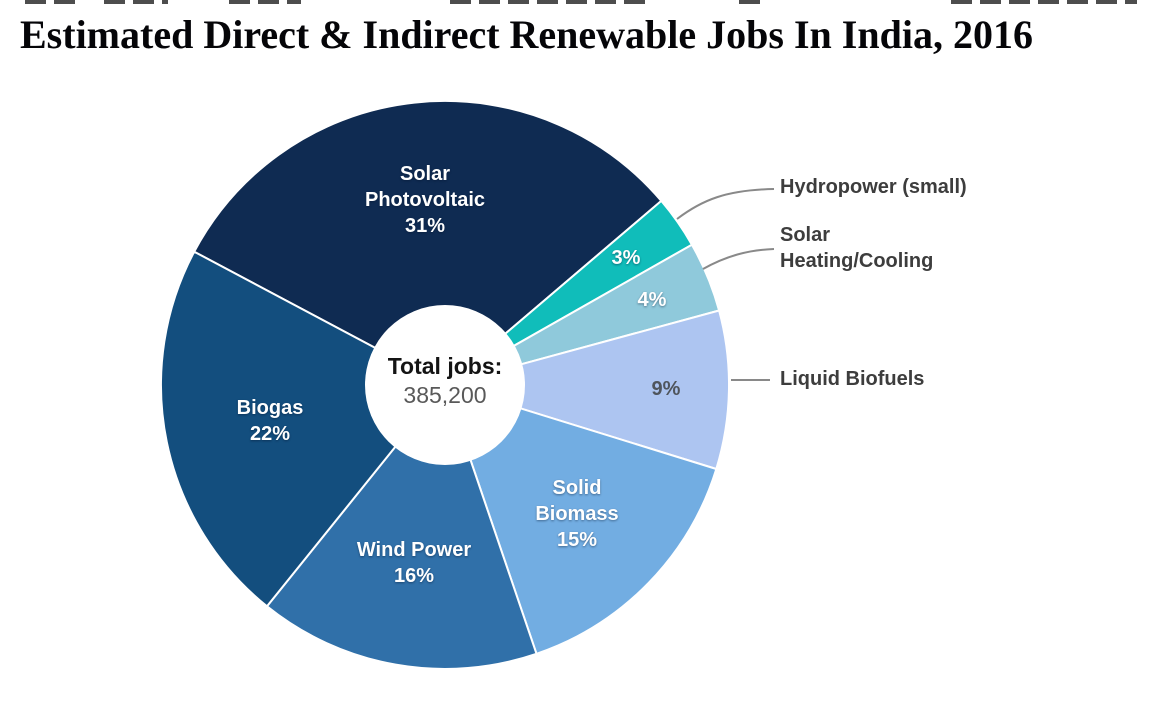  I want to click on leader-lines, so click(725, 284).